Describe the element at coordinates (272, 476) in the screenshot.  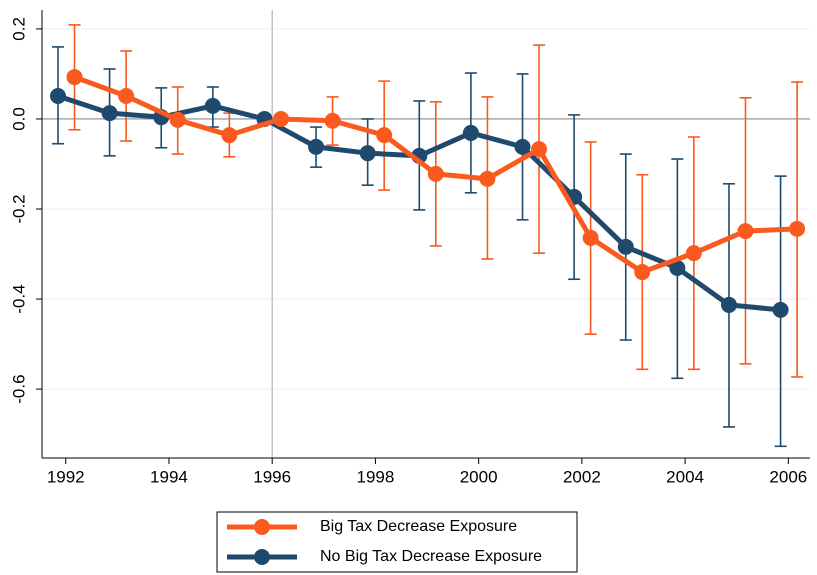
I see `x-tick-label: 1996` at that location.